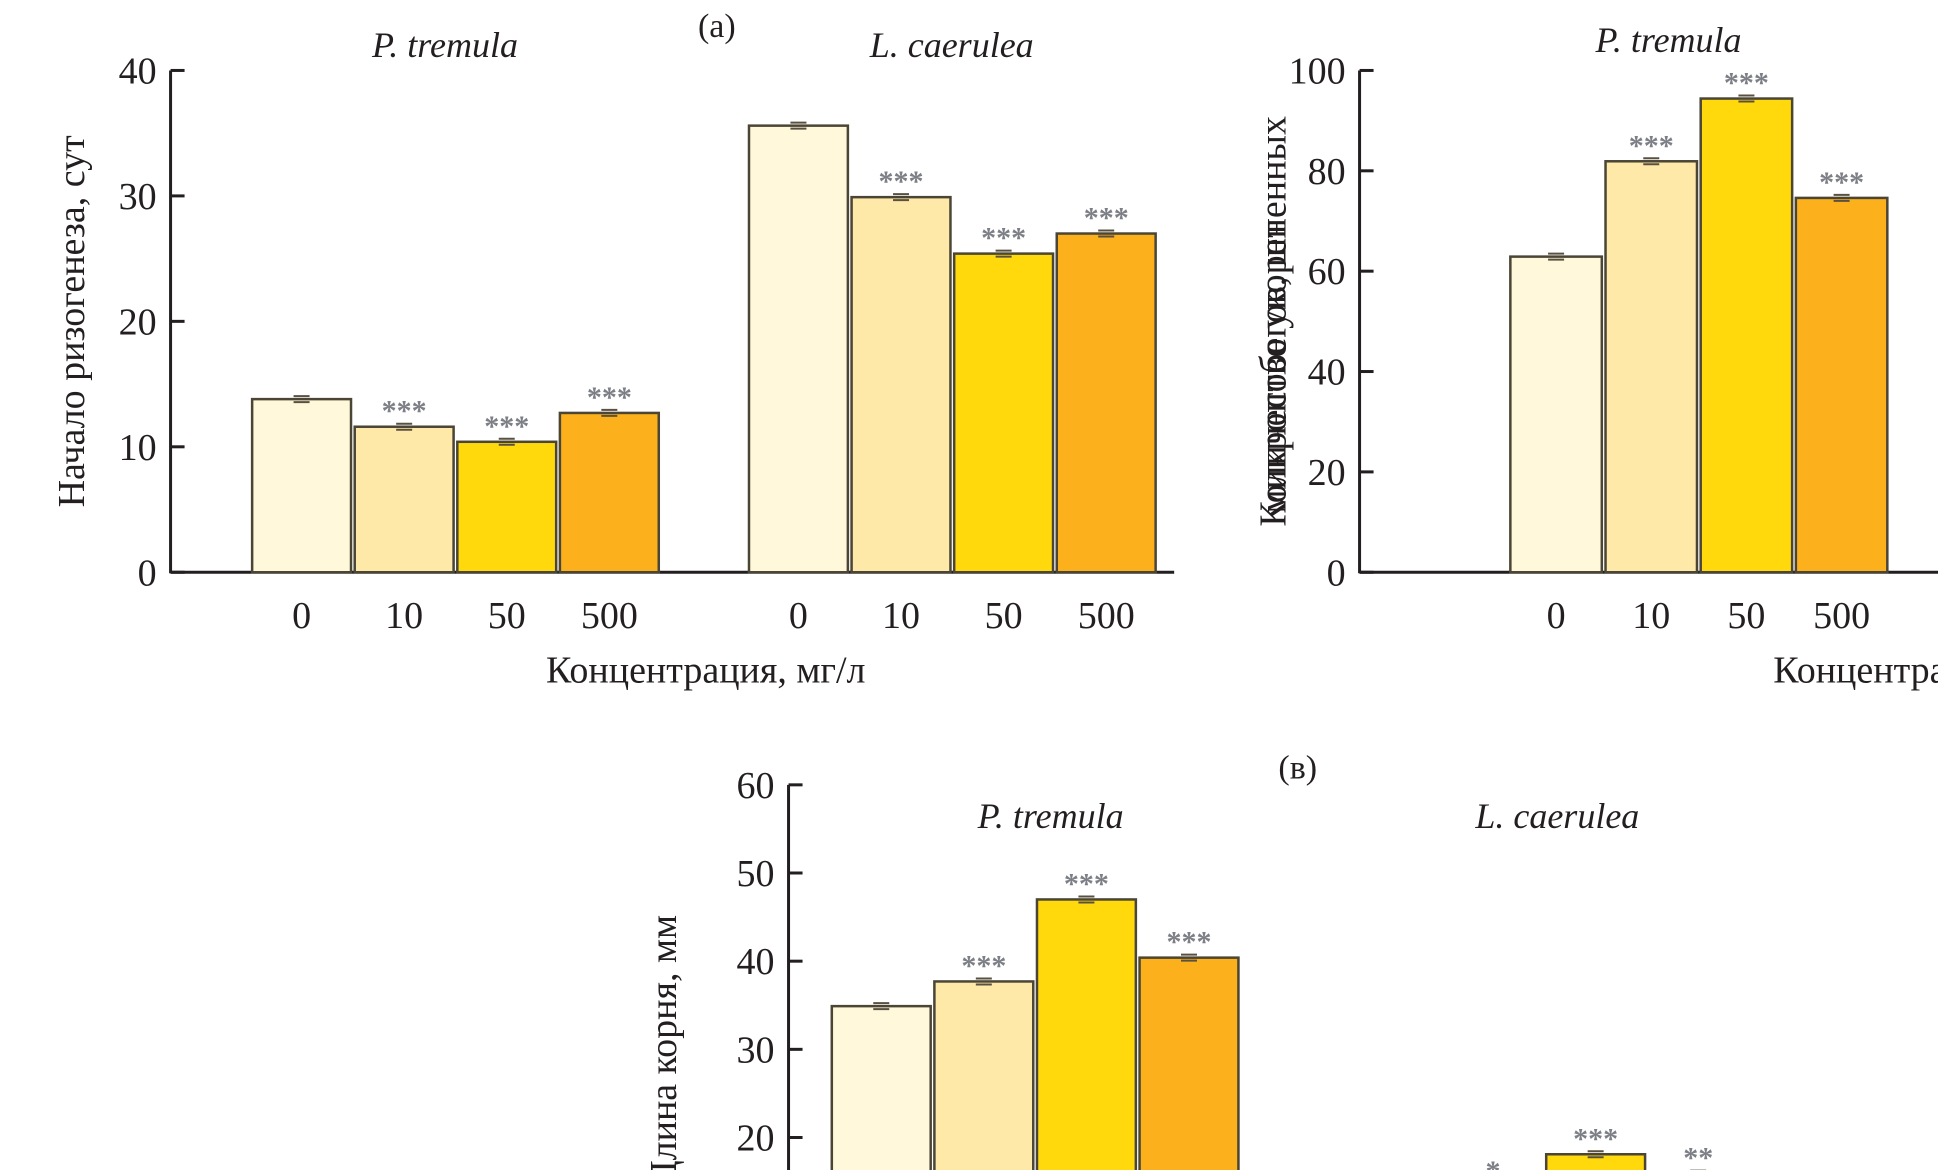 Image resolution: width=1938 pixels, height=1170 pixels. Describe the element at coordinates (717, 26) in the screenshot. I see `panel-label: (а)` at that location.